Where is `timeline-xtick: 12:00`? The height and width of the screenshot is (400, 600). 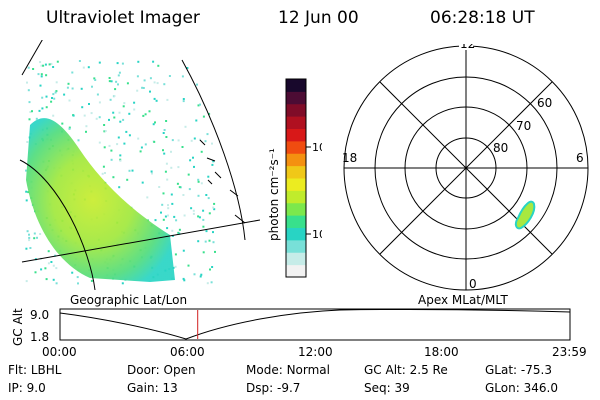 timeline-xtick: 12:00 is located at coordinates (315, 352).